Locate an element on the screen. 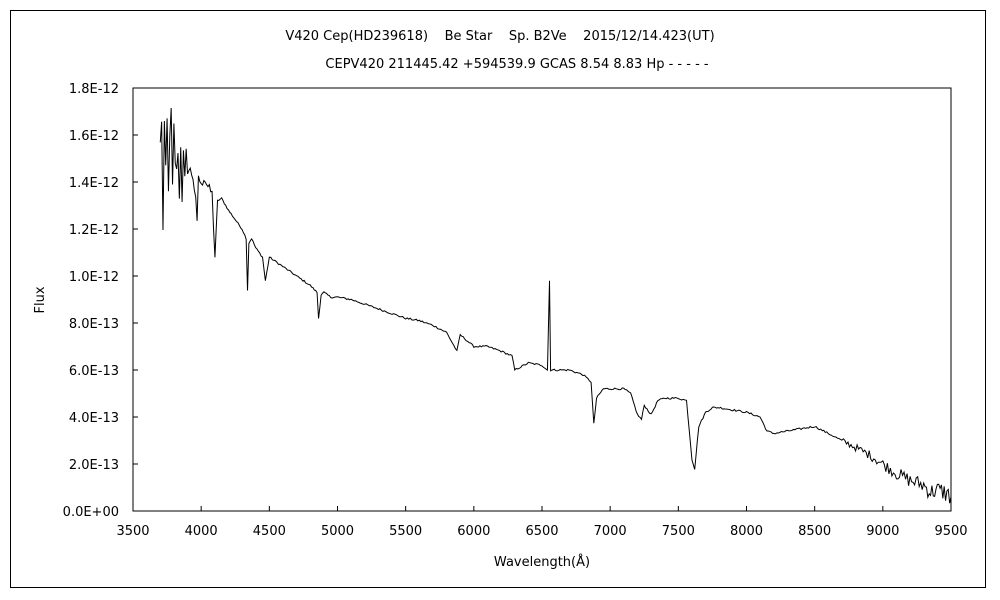 The image size is (1000, 600). y-tick-label: 1.6E-12 is located at coordinates (94, 136).